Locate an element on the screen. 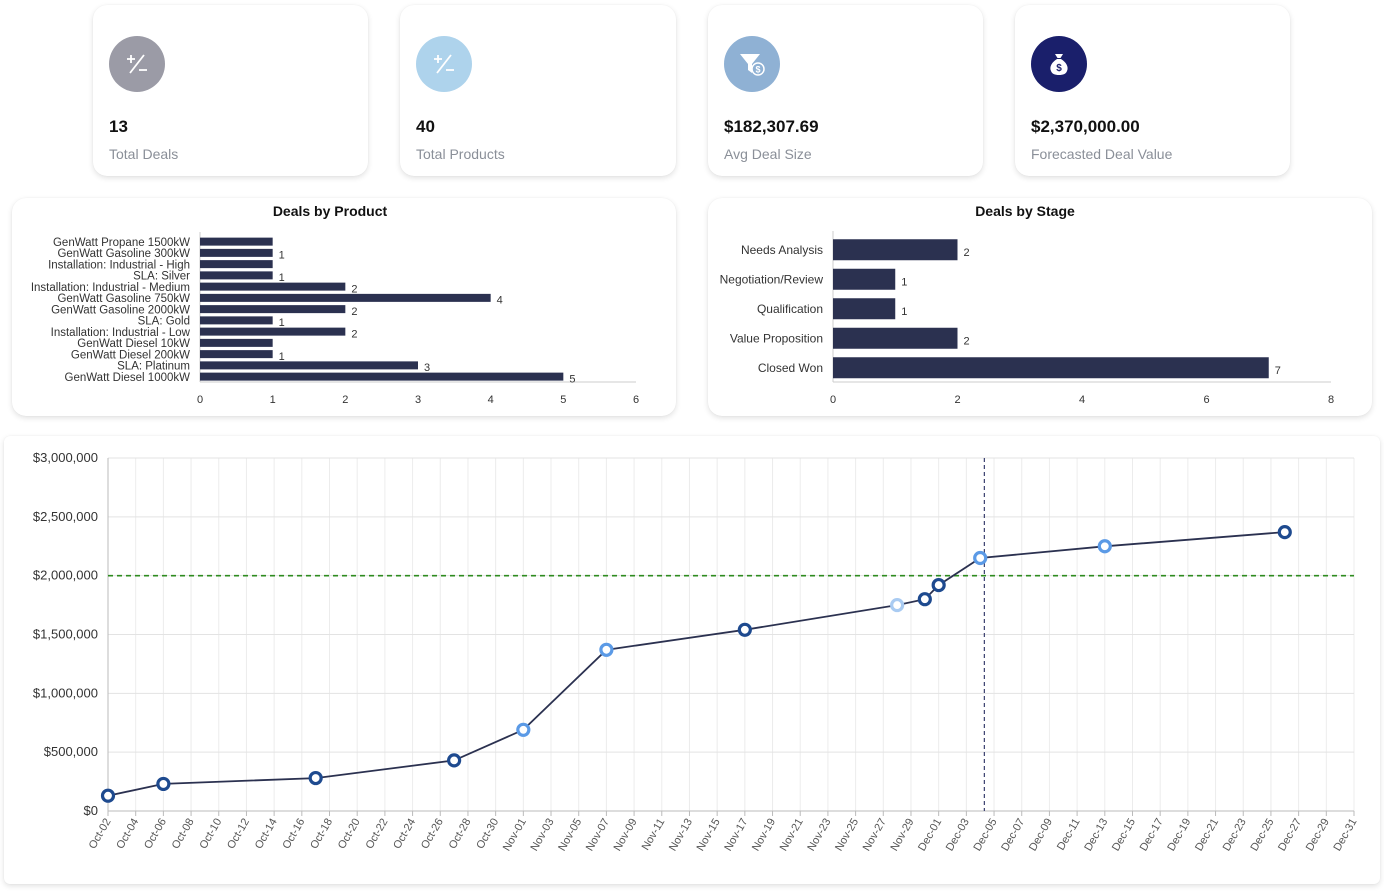  x-tick-label: Nov-03 is located at coordinates (542, 835).